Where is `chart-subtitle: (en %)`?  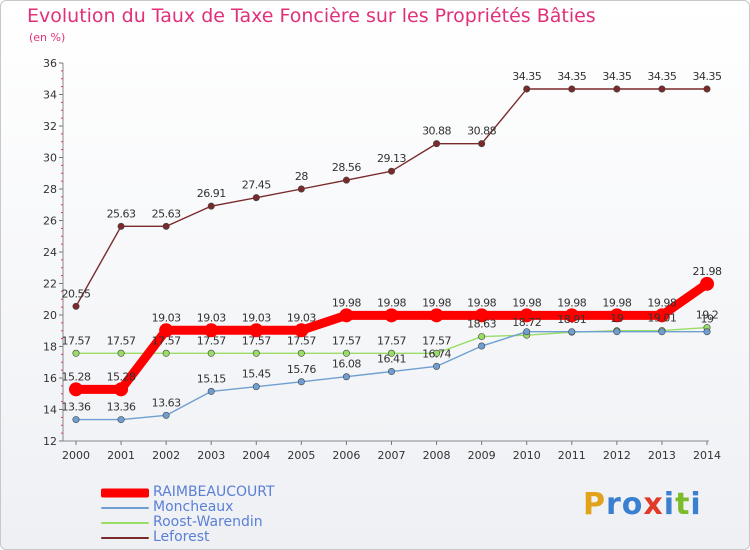 chart-subtitle: (en %) is located at coordinates (47, 37).